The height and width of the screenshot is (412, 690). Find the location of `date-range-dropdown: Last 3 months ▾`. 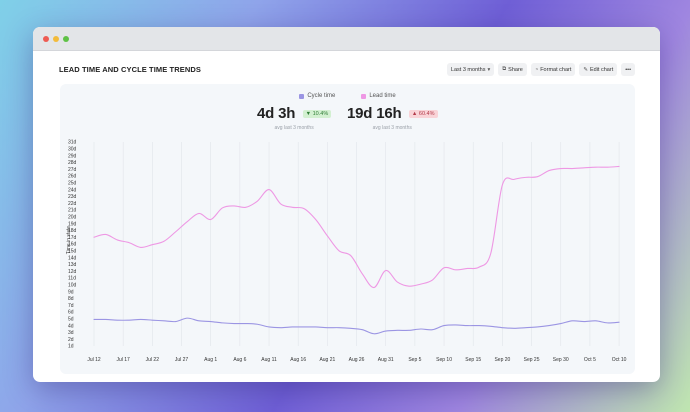

date-range-dropdown: Last 3 months ▾ is located at coordinates (470, 69).